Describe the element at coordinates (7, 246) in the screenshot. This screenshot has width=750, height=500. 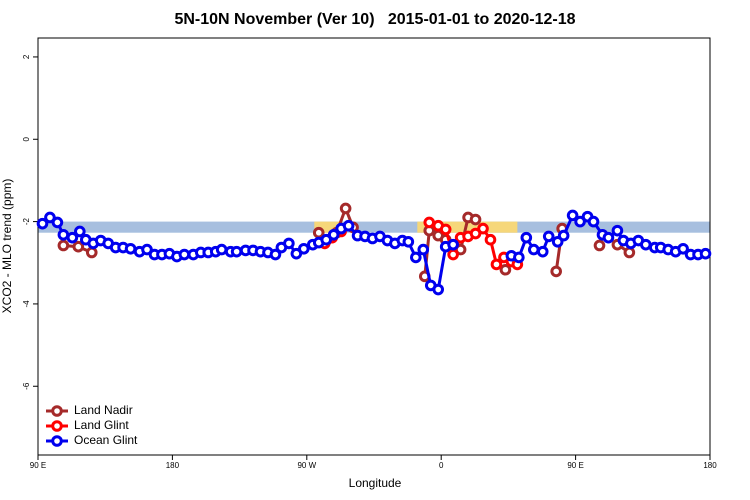
I see `y-axis-label: XCO2 - MLO trend (ppm)` at that location.